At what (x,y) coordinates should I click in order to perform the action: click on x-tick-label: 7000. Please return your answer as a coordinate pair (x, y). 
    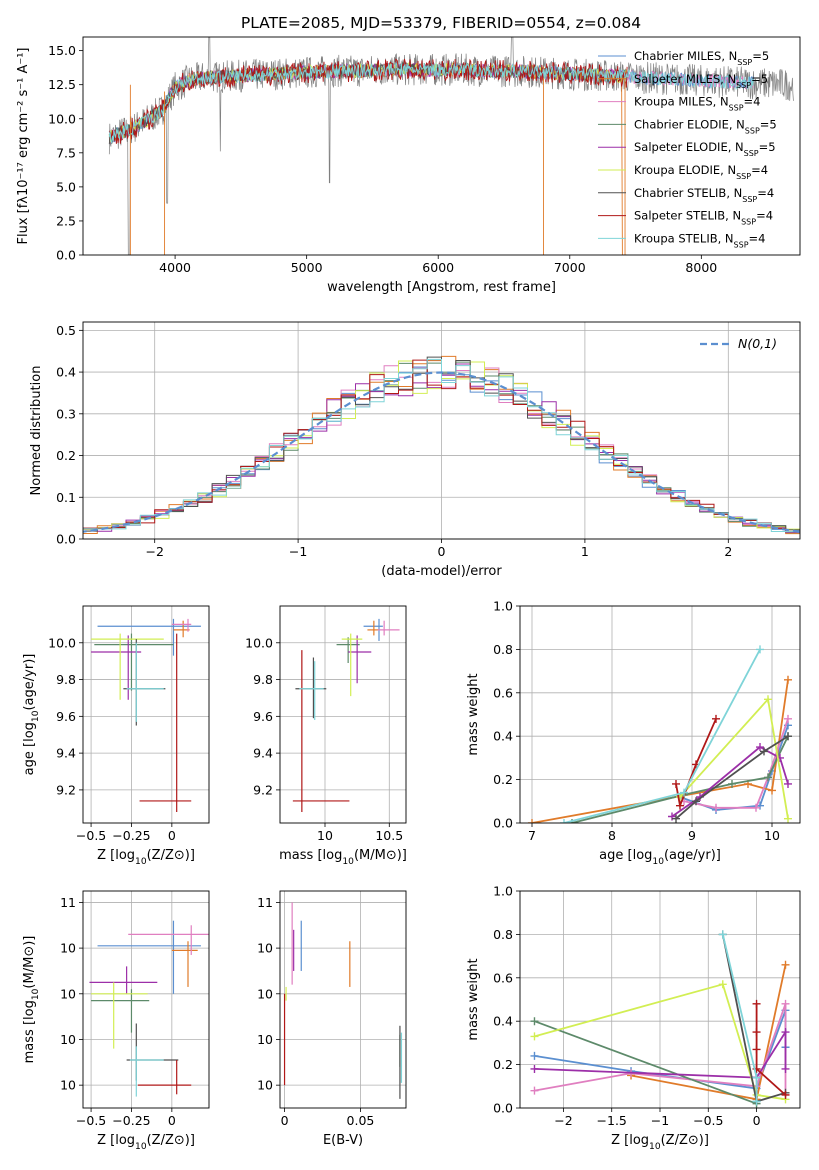
    Looking at the image, I should click on (570, 267).